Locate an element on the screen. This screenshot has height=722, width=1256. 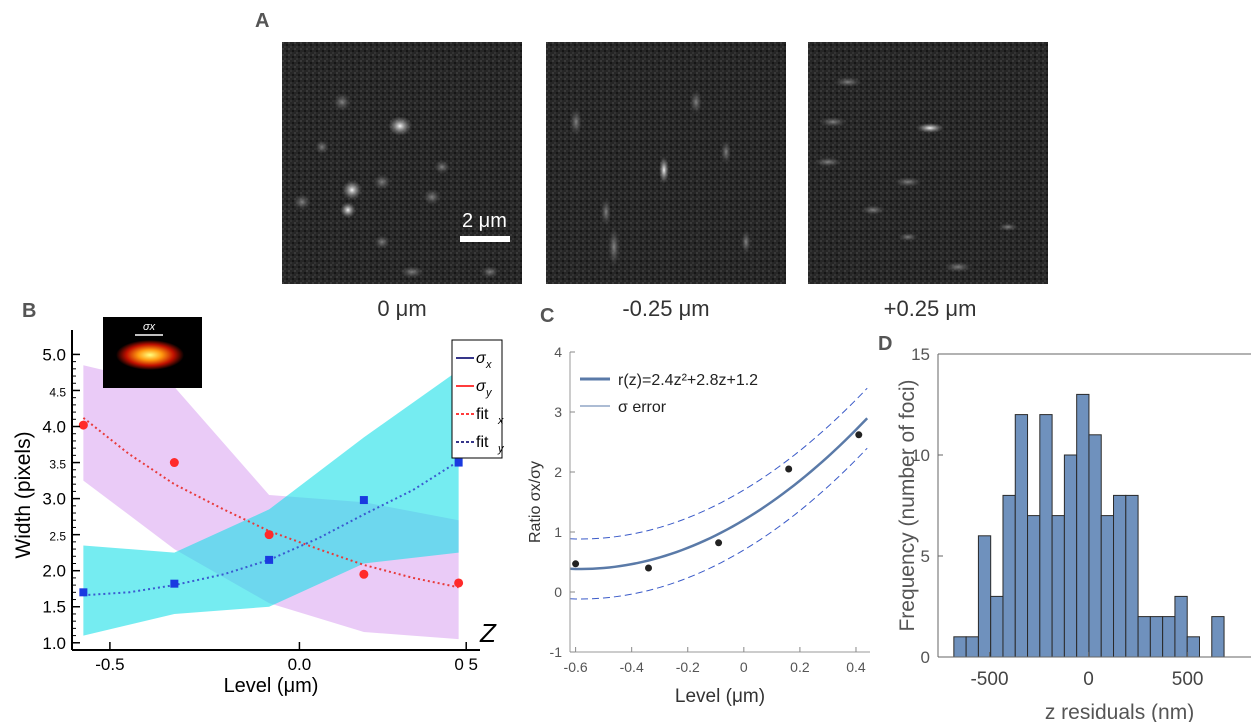
scale-bar is located at coordinates (485, 239).